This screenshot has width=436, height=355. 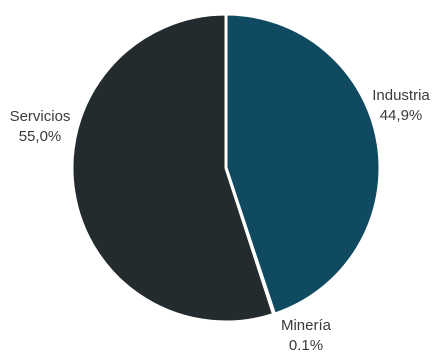 I want to click on slice-value-industria: 44,9%, so click(x=401, y=115).